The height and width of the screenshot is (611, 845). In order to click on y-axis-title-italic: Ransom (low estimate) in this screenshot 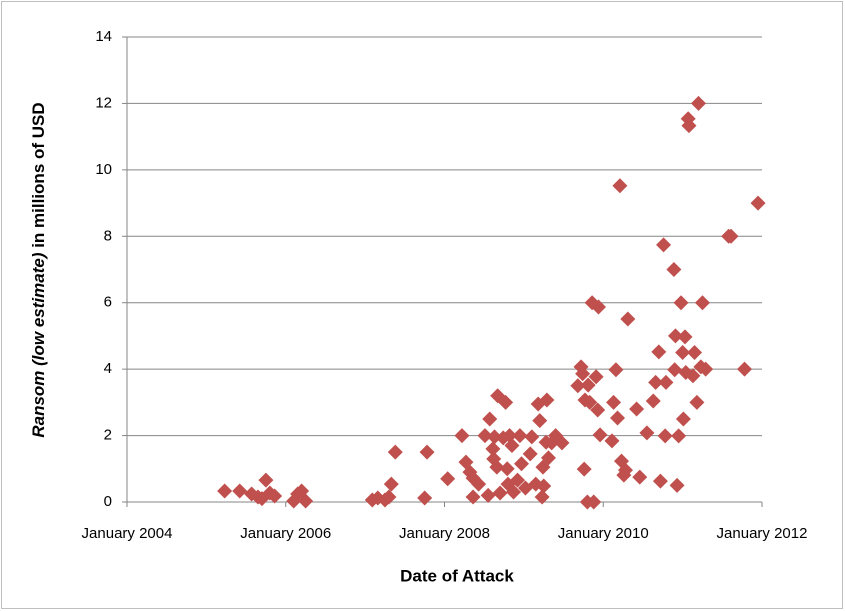, I will do `click(38, 344)`.